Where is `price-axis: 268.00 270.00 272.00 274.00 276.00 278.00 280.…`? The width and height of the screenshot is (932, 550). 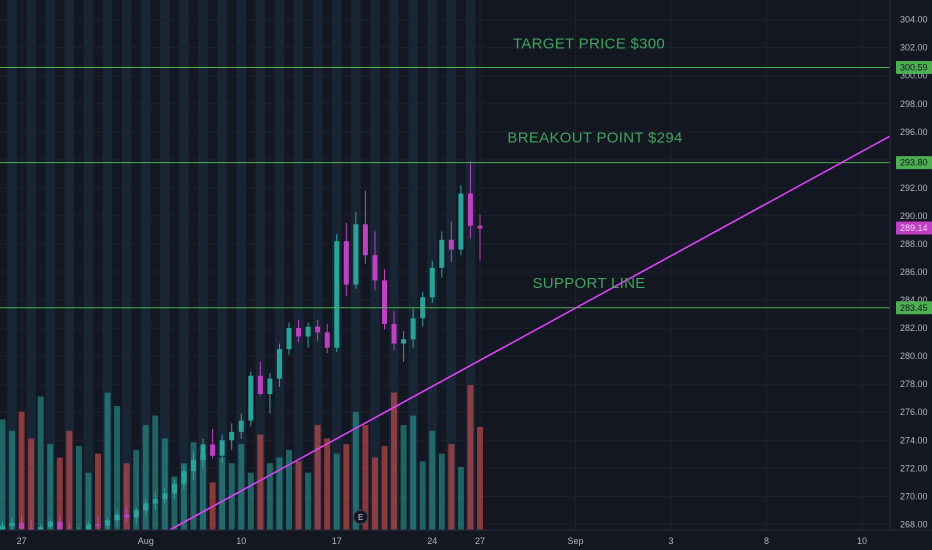 price-axis: 268.00 270.00 272.00 274.00 276.00 278.00 280.… is located at coordinates (910, 275).